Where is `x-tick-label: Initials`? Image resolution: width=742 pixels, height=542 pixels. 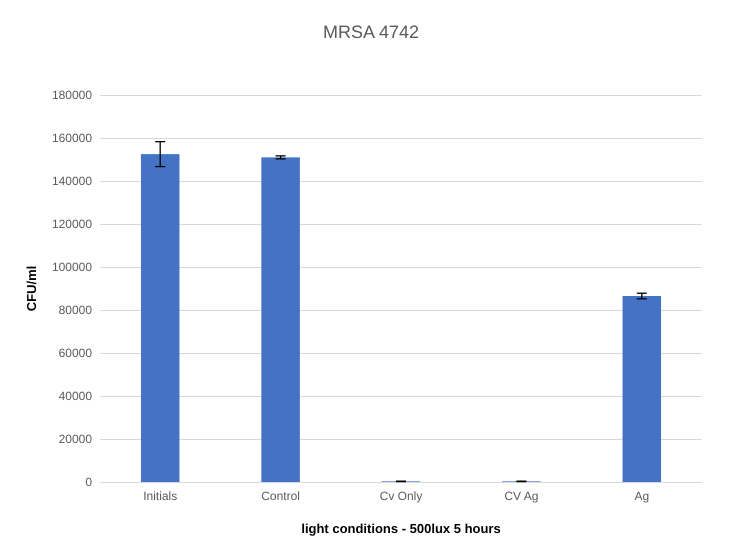
x-tick-label: Initials is located at coordinates (160, 496).